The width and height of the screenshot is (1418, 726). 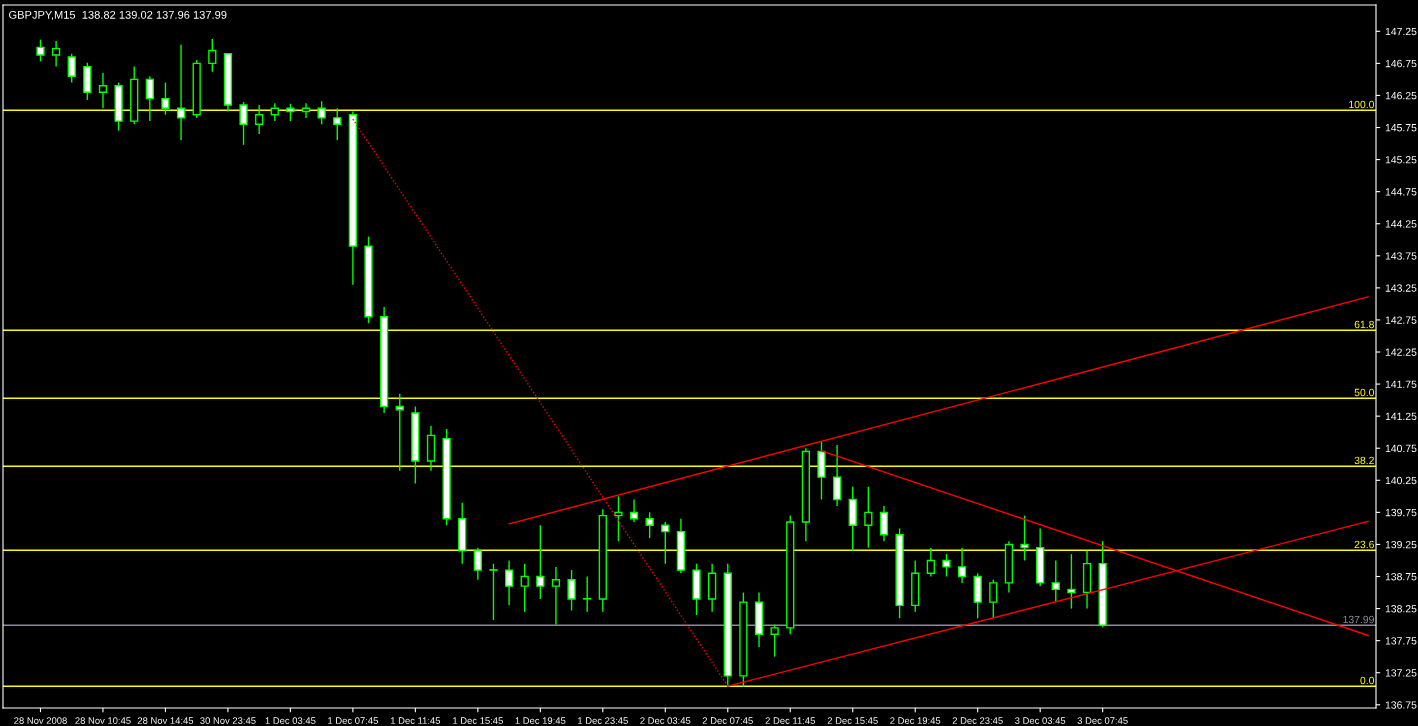 I want to click on annotation: 61.8, so click(x=1364, y=324).